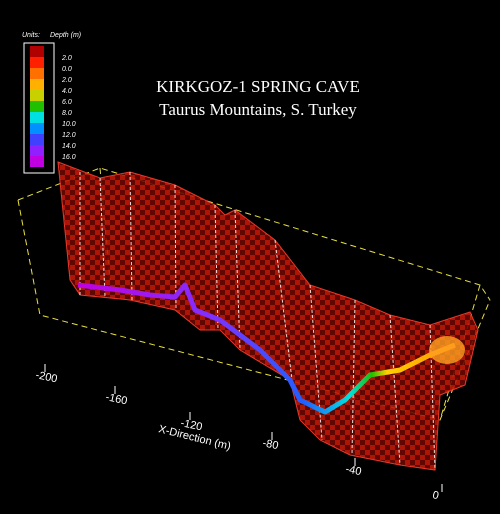 The image size is (500, 514). What do you see at coordinates (67, 102) in the screenshot?
I see `legend-label: 6.0` at bounding box center [67, 102].